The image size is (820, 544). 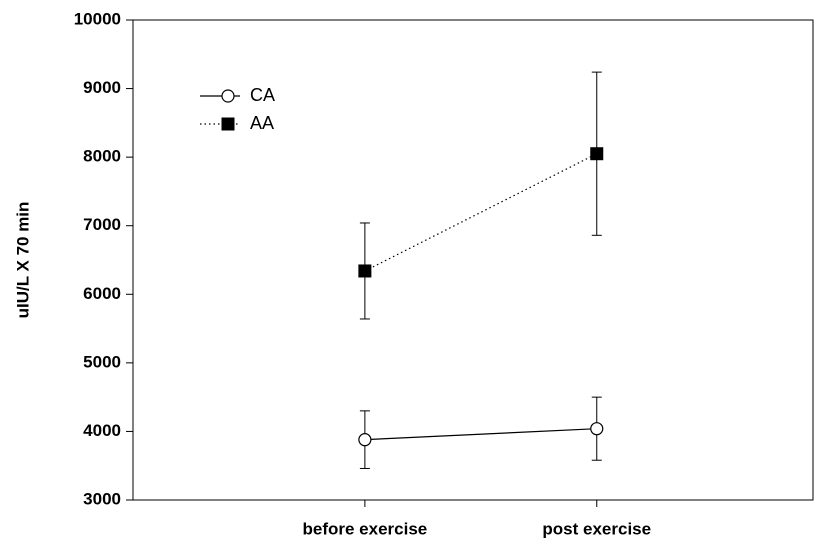 I want to click on y-tick-label: 9000, so click(x=102, y=87).